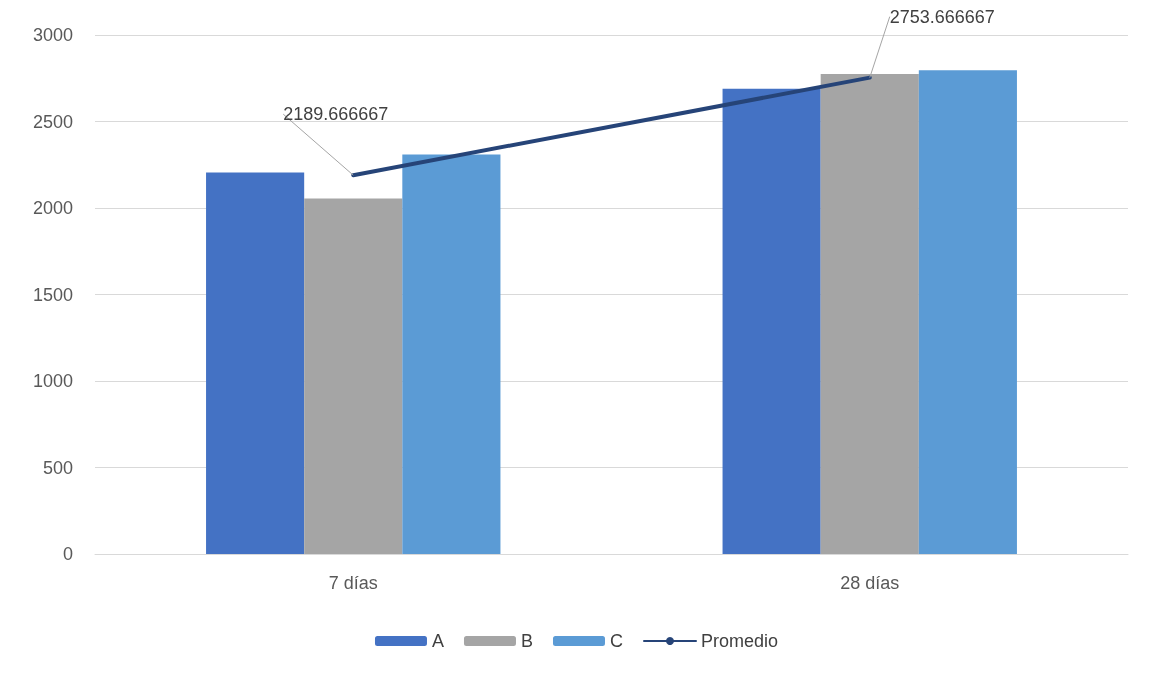 Image resolution: width=1153 pixels, height=675 pixels. What do you see at coordinates (526, 641) in the screenshot?
I see `legend-label: B` at bounding box center [526, 641].